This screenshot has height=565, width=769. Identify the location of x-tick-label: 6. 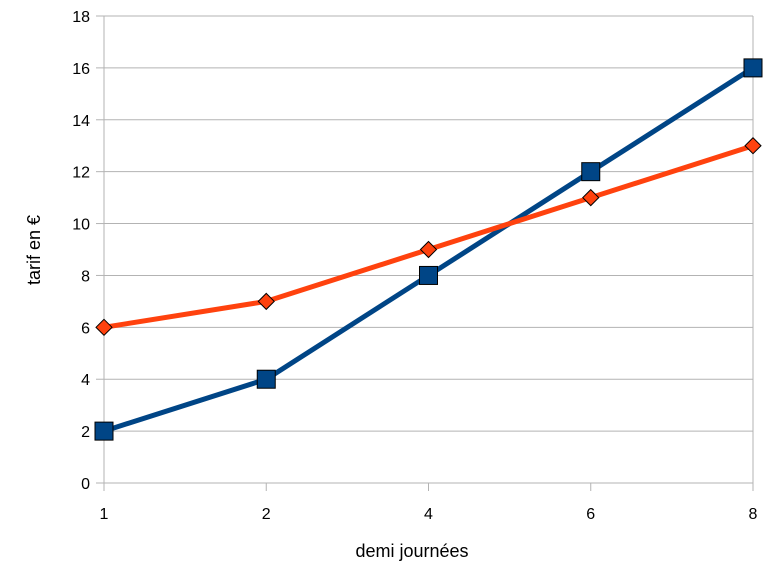
(590, 514).